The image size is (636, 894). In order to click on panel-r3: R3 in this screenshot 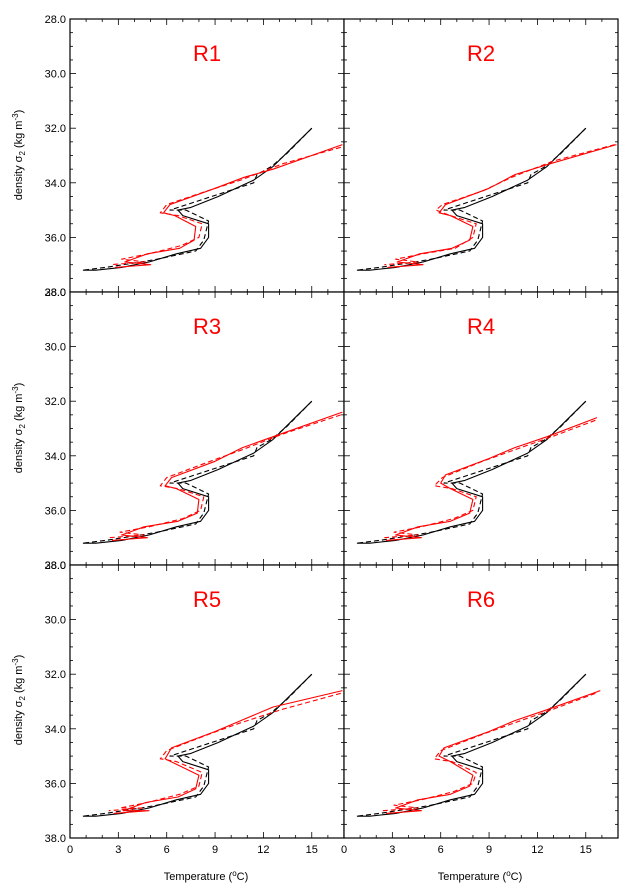, I will do `click(207, 428)`.